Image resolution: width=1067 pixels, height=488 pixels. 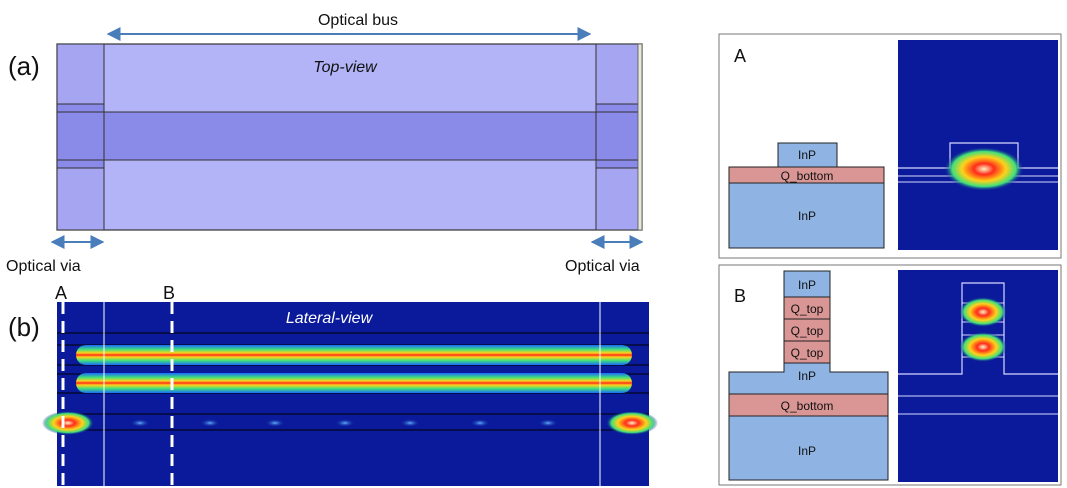 I want to click on section-b-label: B, so click(x=740, y=296).